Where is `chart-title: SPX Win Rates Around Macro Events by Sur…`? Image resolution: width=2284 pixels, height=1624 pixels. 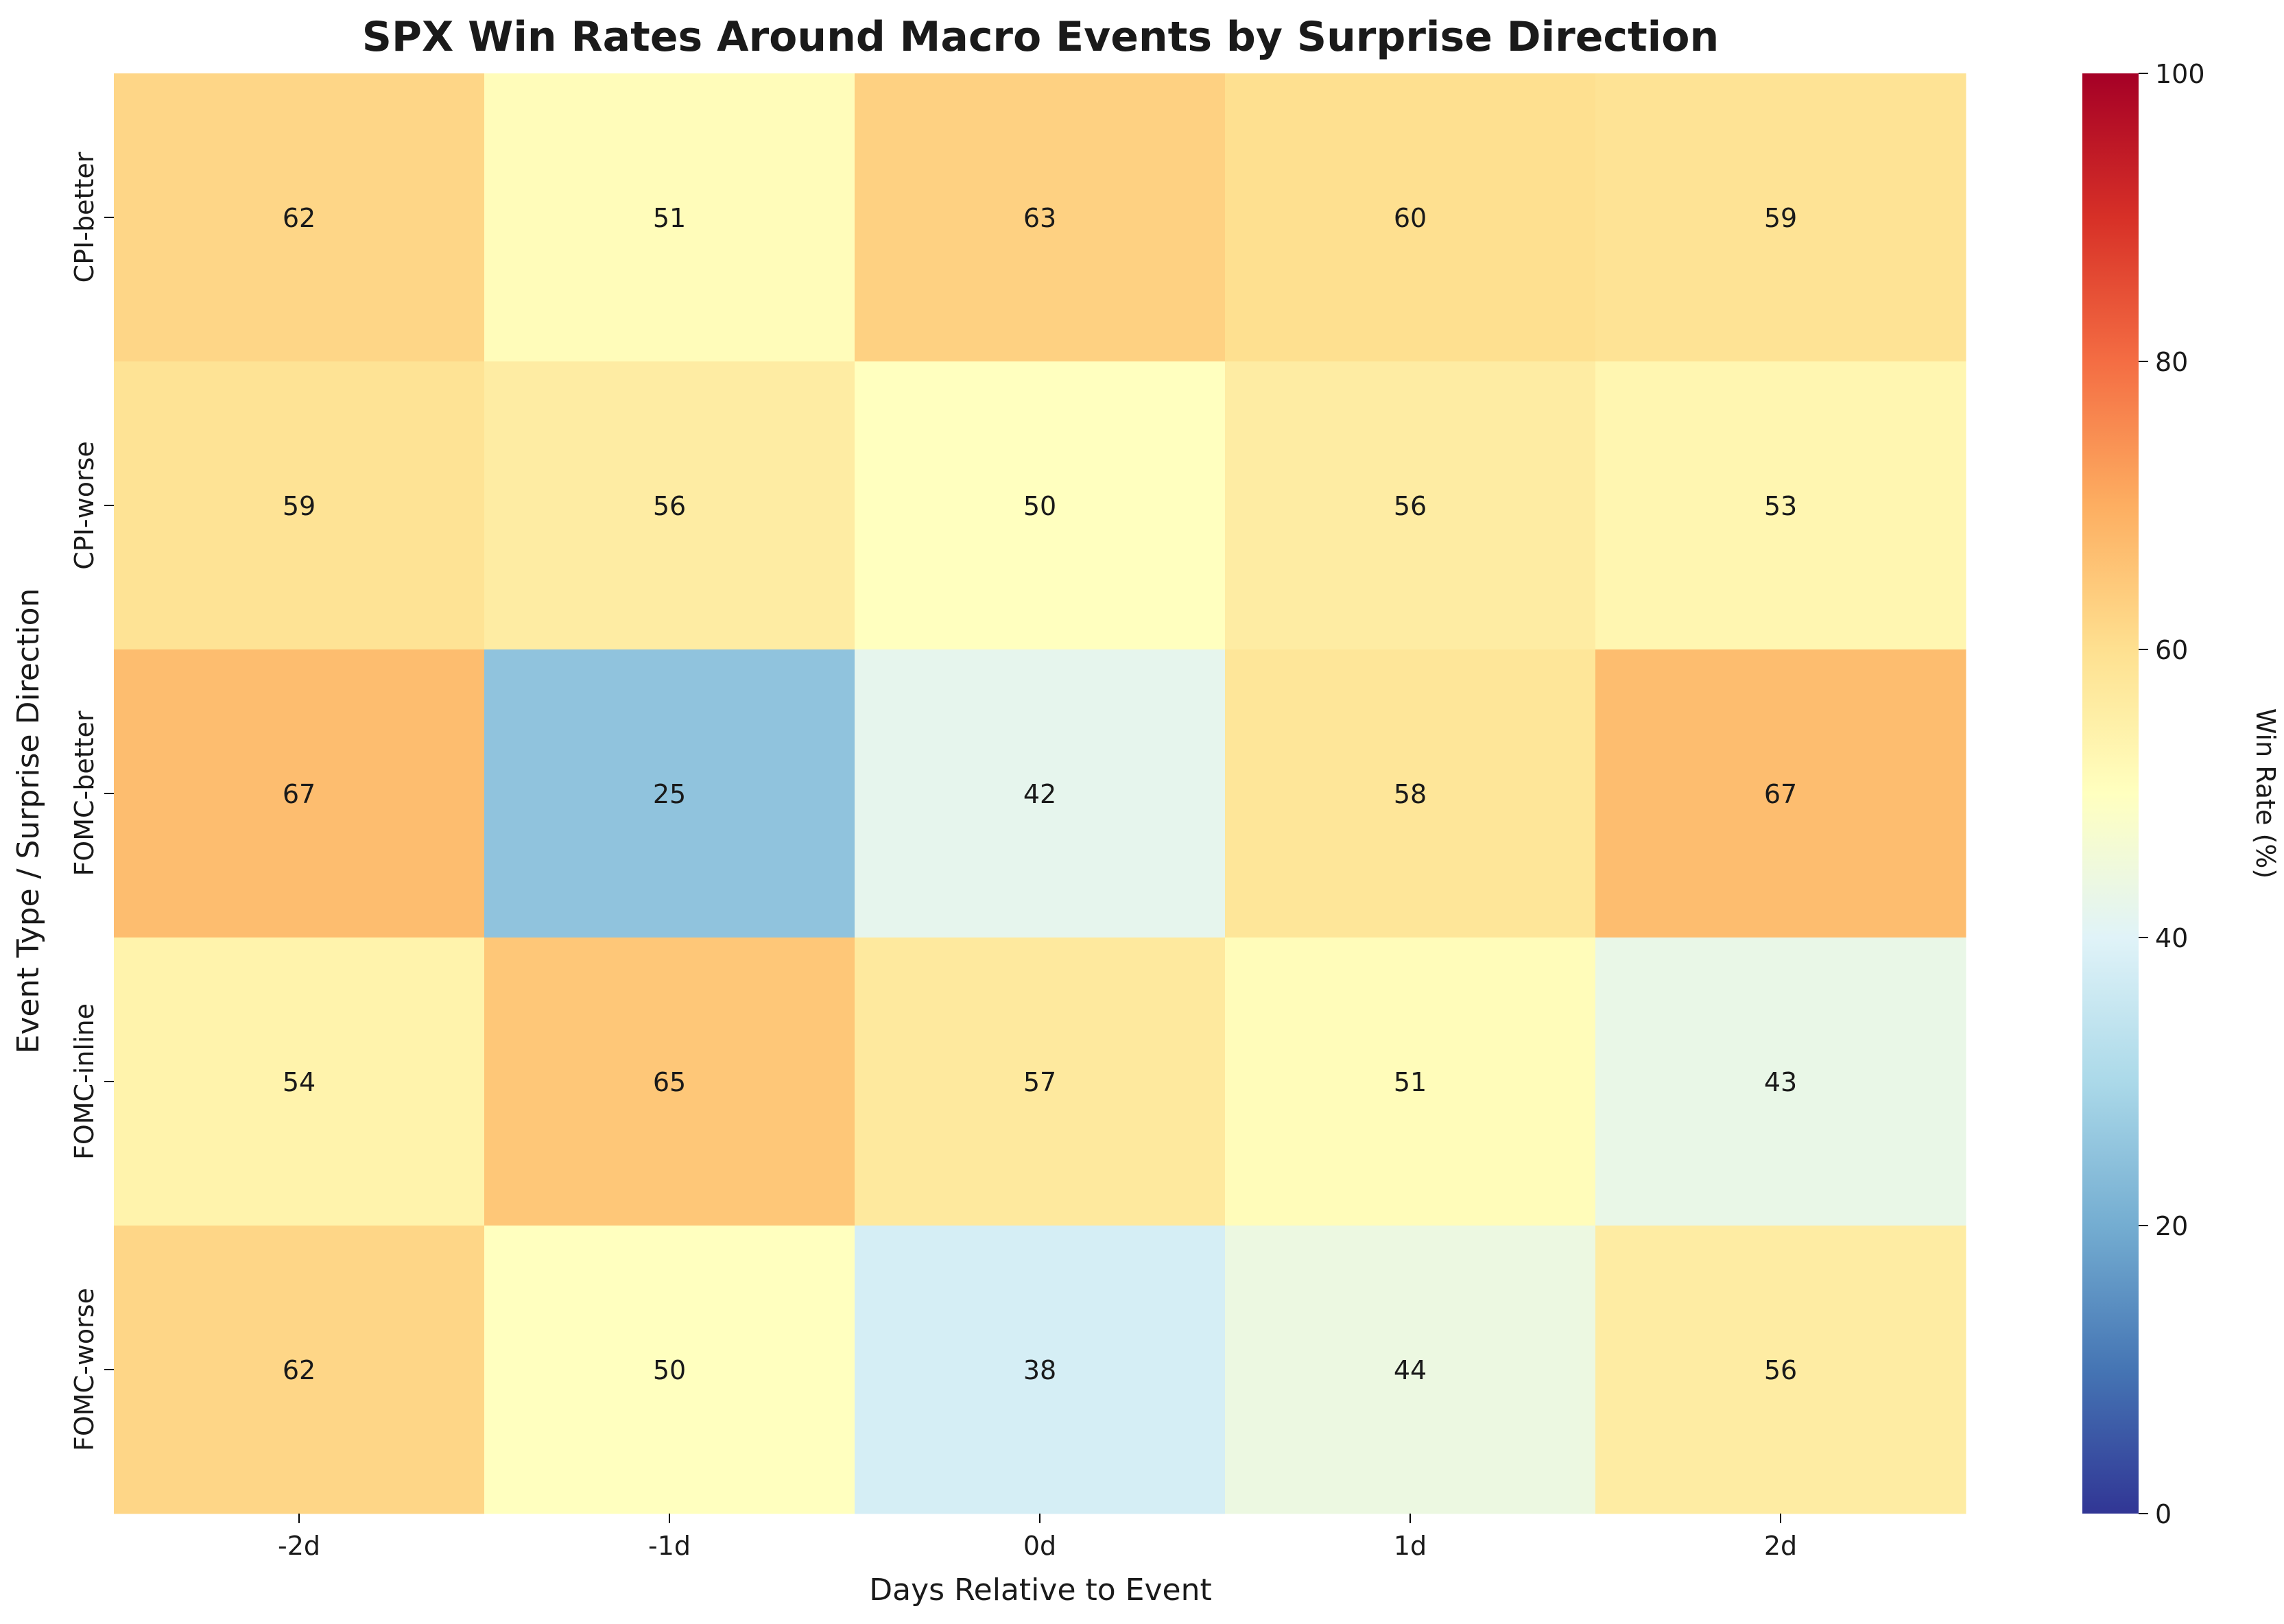 chart-title: SPX Win Rates Around Macro Events by Sur… is located at coordinates (1040, 37).